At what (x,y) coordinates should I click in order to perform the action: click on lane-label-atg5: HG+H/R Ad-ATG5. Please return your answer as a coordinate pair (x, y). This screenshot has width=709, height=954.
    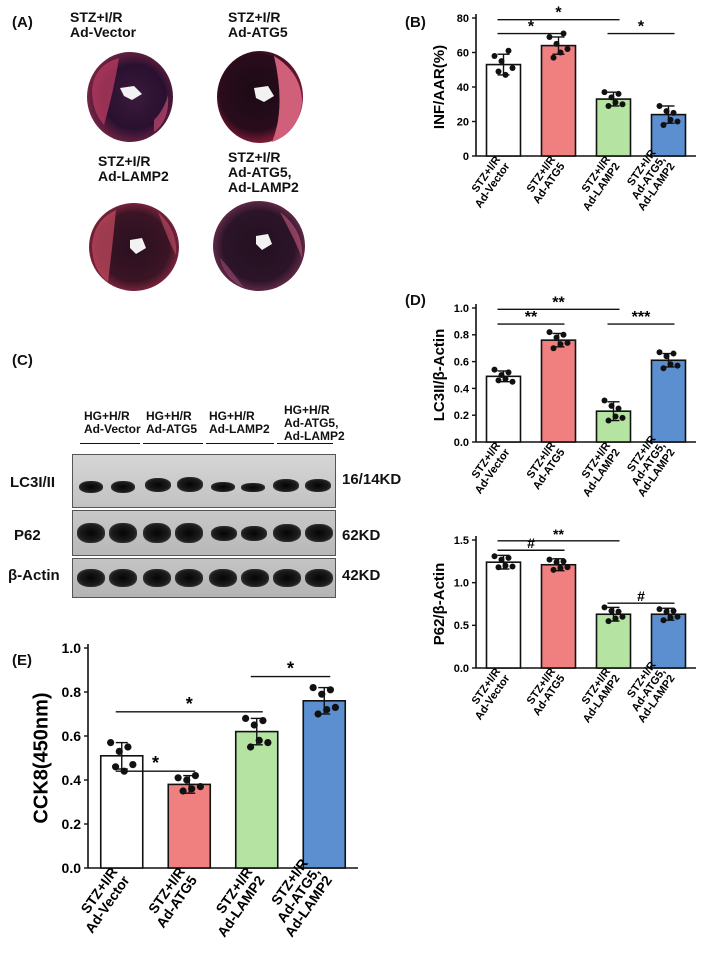
    Looking at the image, I should click on (172, 422).